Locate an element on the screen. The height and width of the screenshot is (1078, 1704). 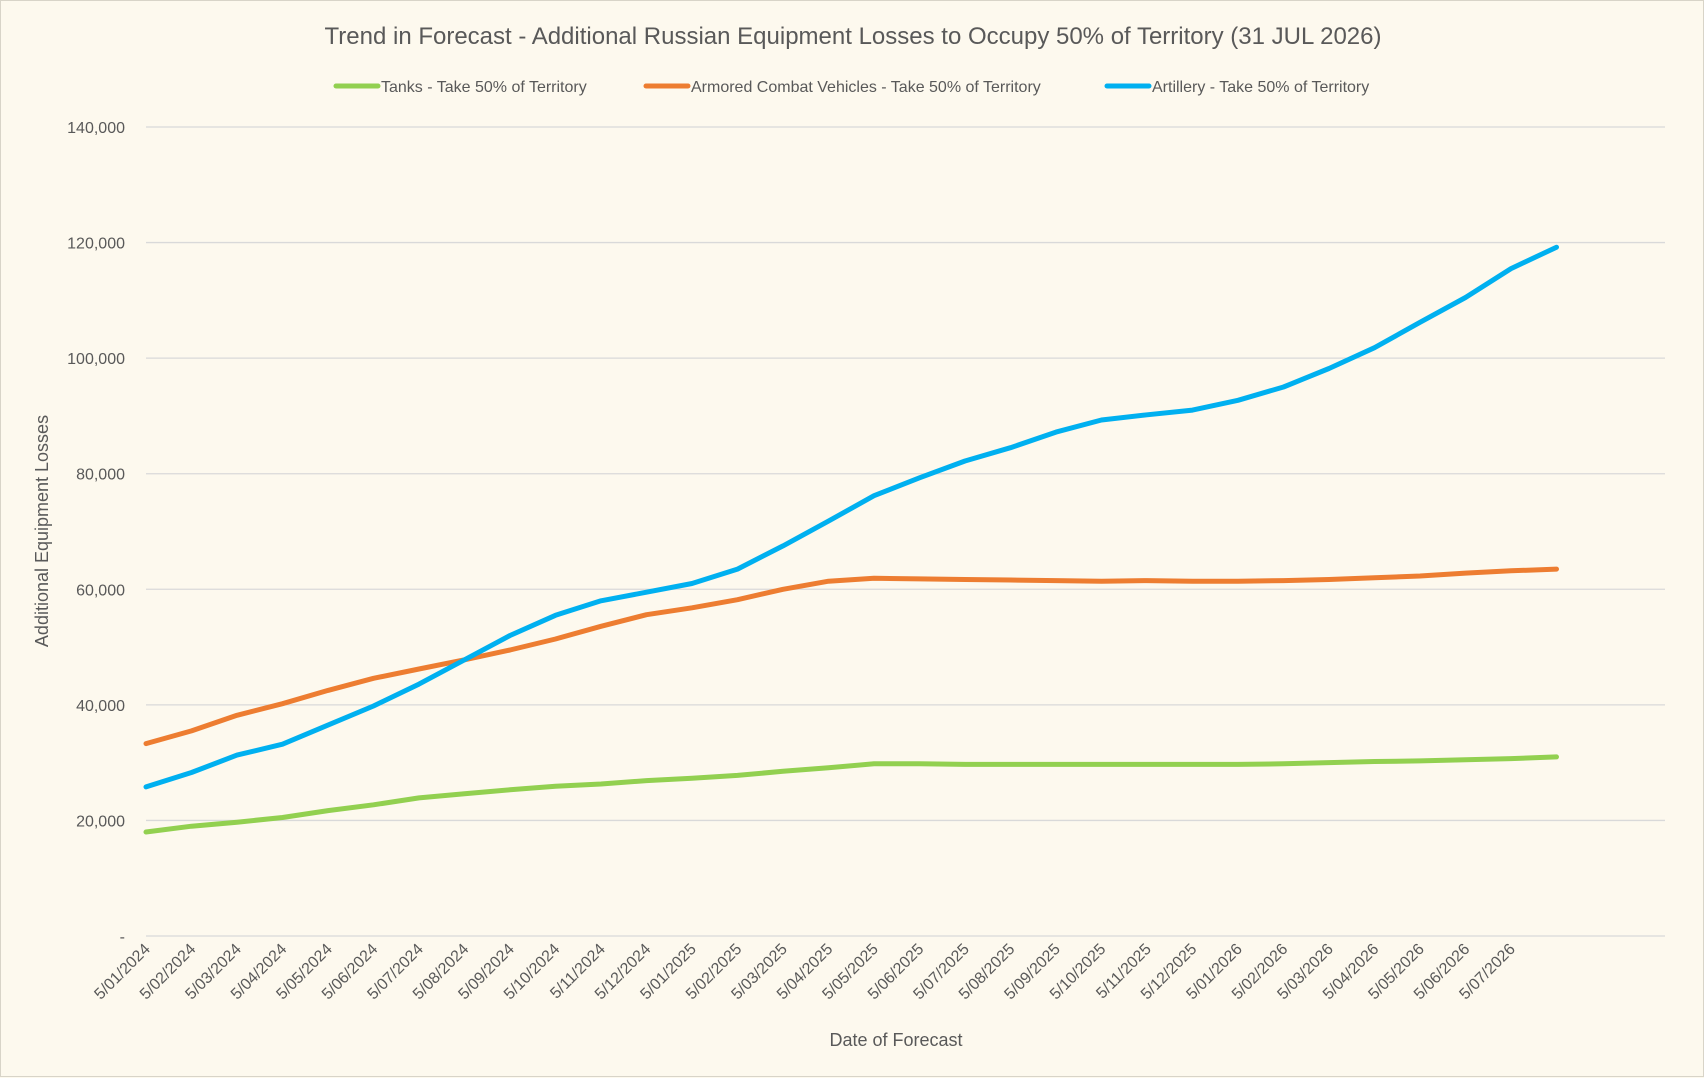
y-tick-label: 140,000 is located at coordinates (96, 128).